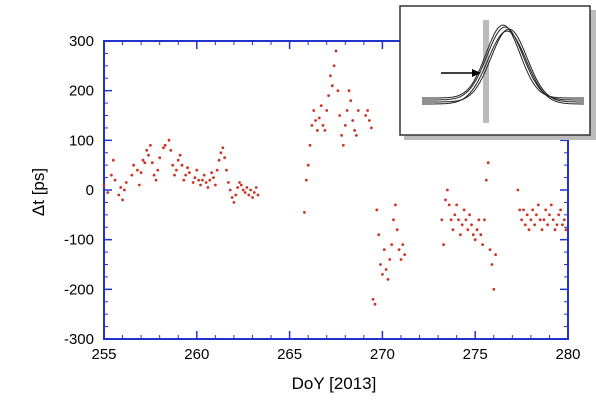 Image resolution: width=596 pixels, height=403 pixels. I want to click on x-tick-label: 275, so click(475, 354).